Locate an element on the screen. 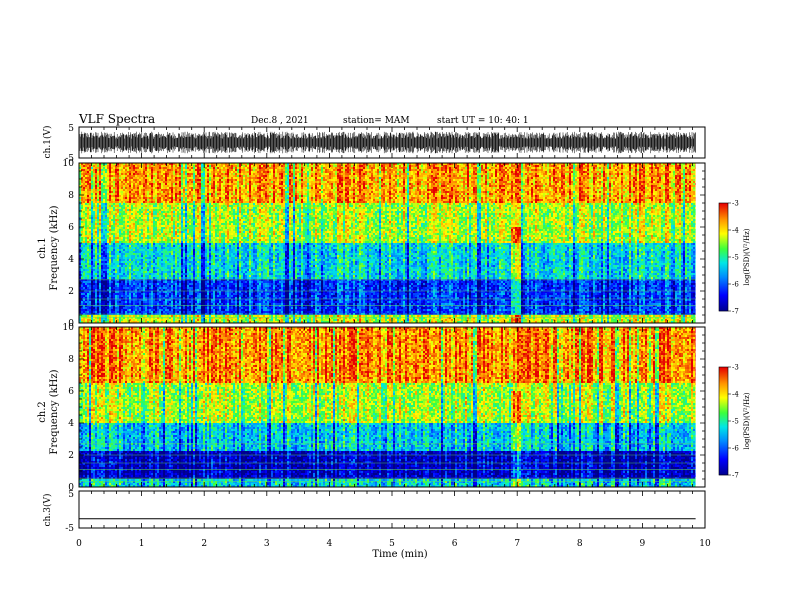 This screenshot has height=612, width=792. waveform-ch3-panel: 5 -5 ch.3(V) 0 1 2 3 4 5 6 7 8 9 10 Time (min) is located at coordinates (376, 525).